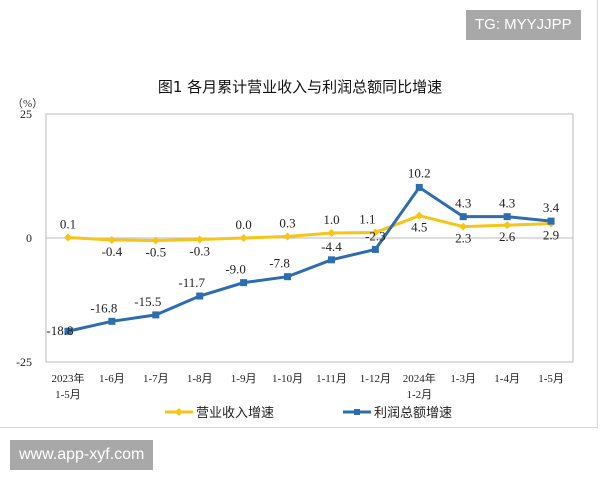 This screenshot has height=480, width=600. Describe the element at coordinates (507, 379) in the screenshot. I see `x-tick-label: 1-4月` at that location.